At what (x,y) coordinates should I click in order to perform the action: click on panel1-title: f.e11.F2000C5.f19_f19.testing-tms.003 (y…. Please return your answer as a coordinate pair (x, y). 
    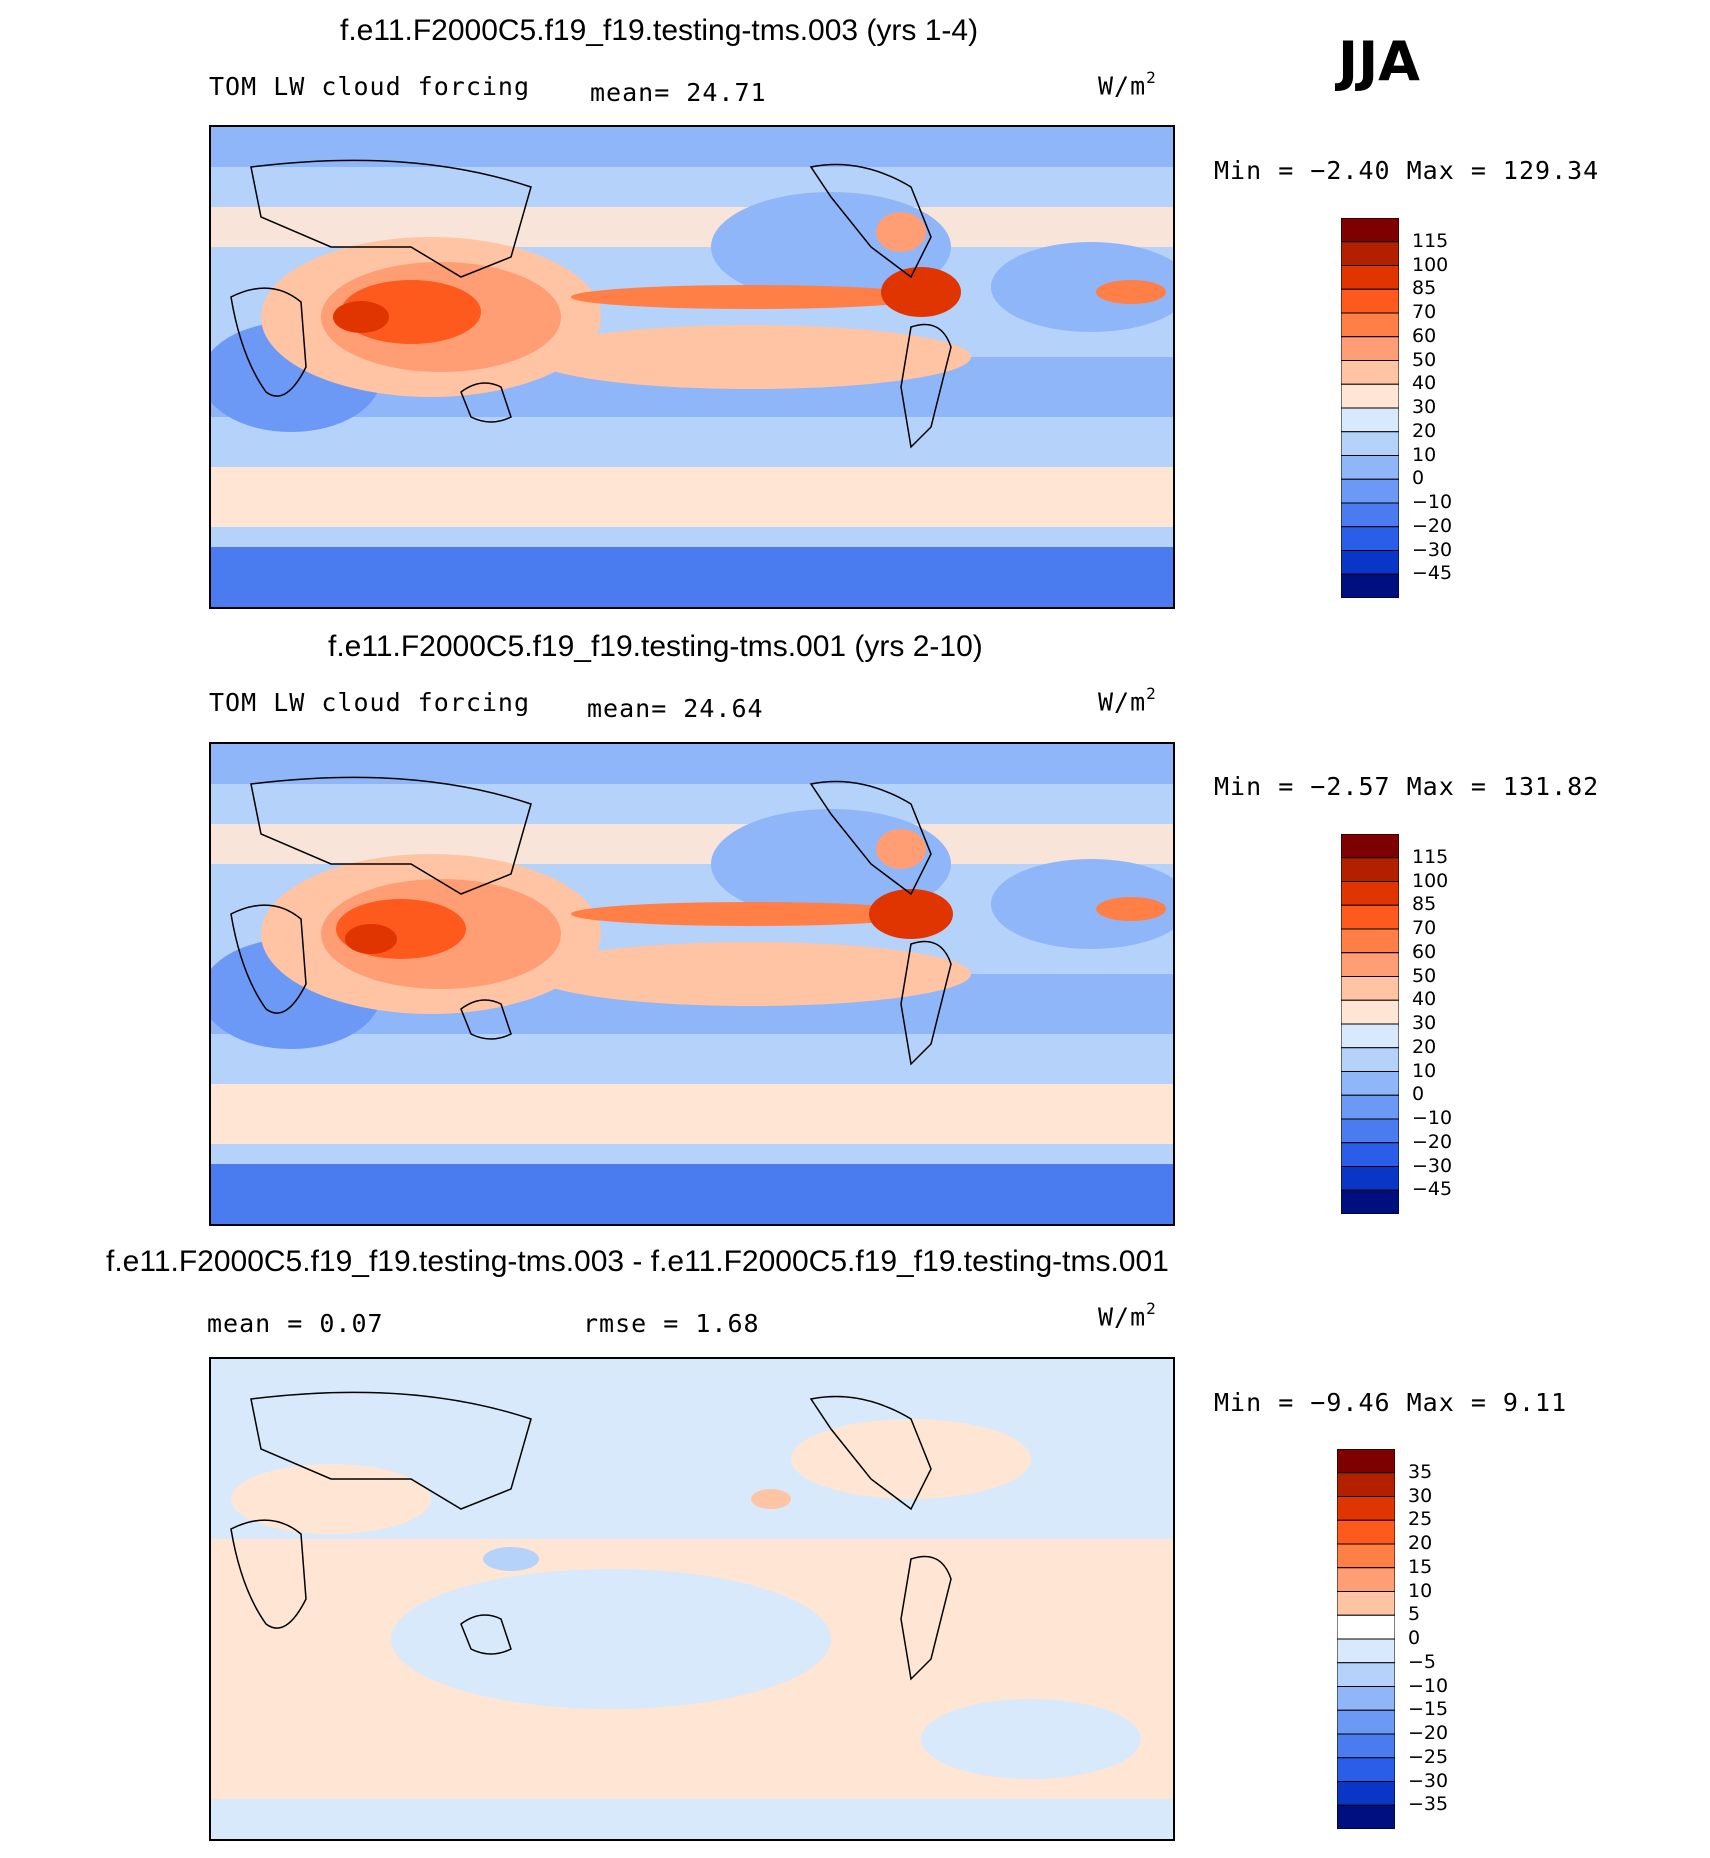
    Looking at the image, I should click on (659, 30).